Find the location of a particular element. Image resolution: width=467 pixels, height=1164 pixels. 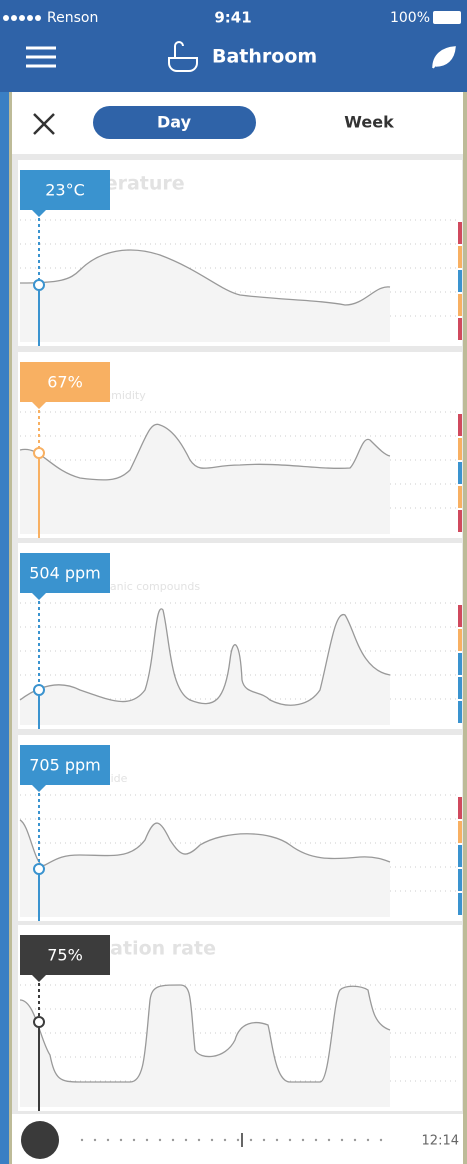

carrier: Renson is located at coordinates (72, 18).